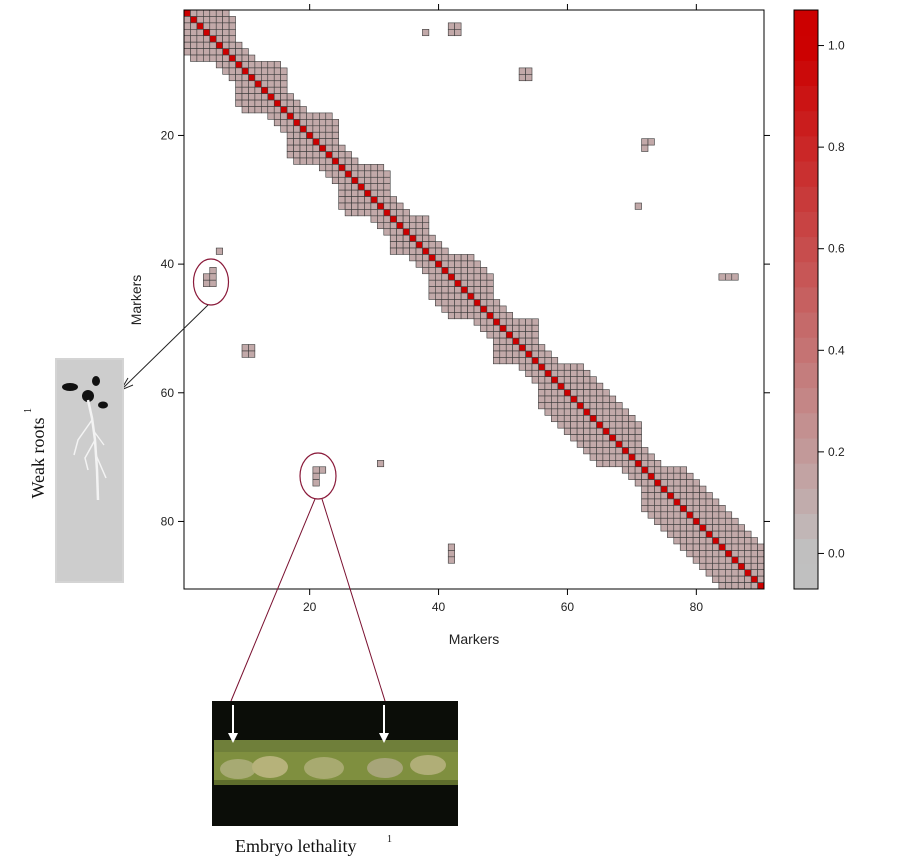  What do you see at coordinates (836, 452) in the screenshot?
I see `colorbar-tick-label: 0.2` at bounding box center [836, 452].